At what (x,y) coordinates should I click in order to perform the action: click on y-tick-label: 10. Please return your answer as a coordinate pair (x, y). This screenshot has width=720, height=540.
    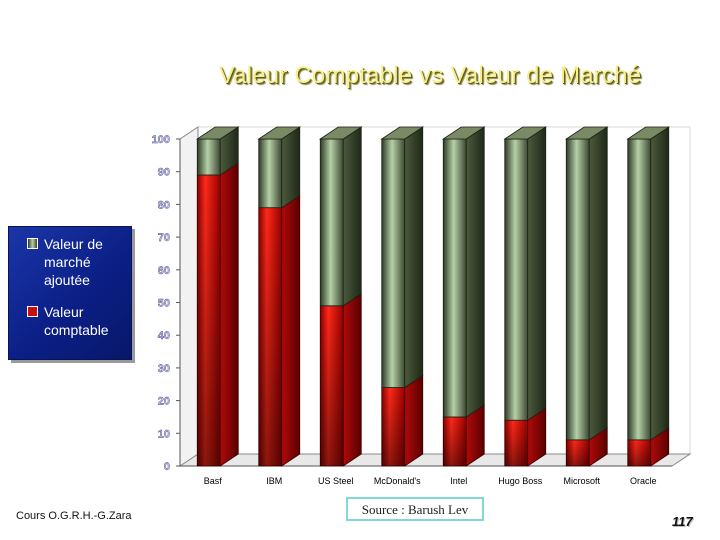
    Looking at the image, I should click on (164, 434).